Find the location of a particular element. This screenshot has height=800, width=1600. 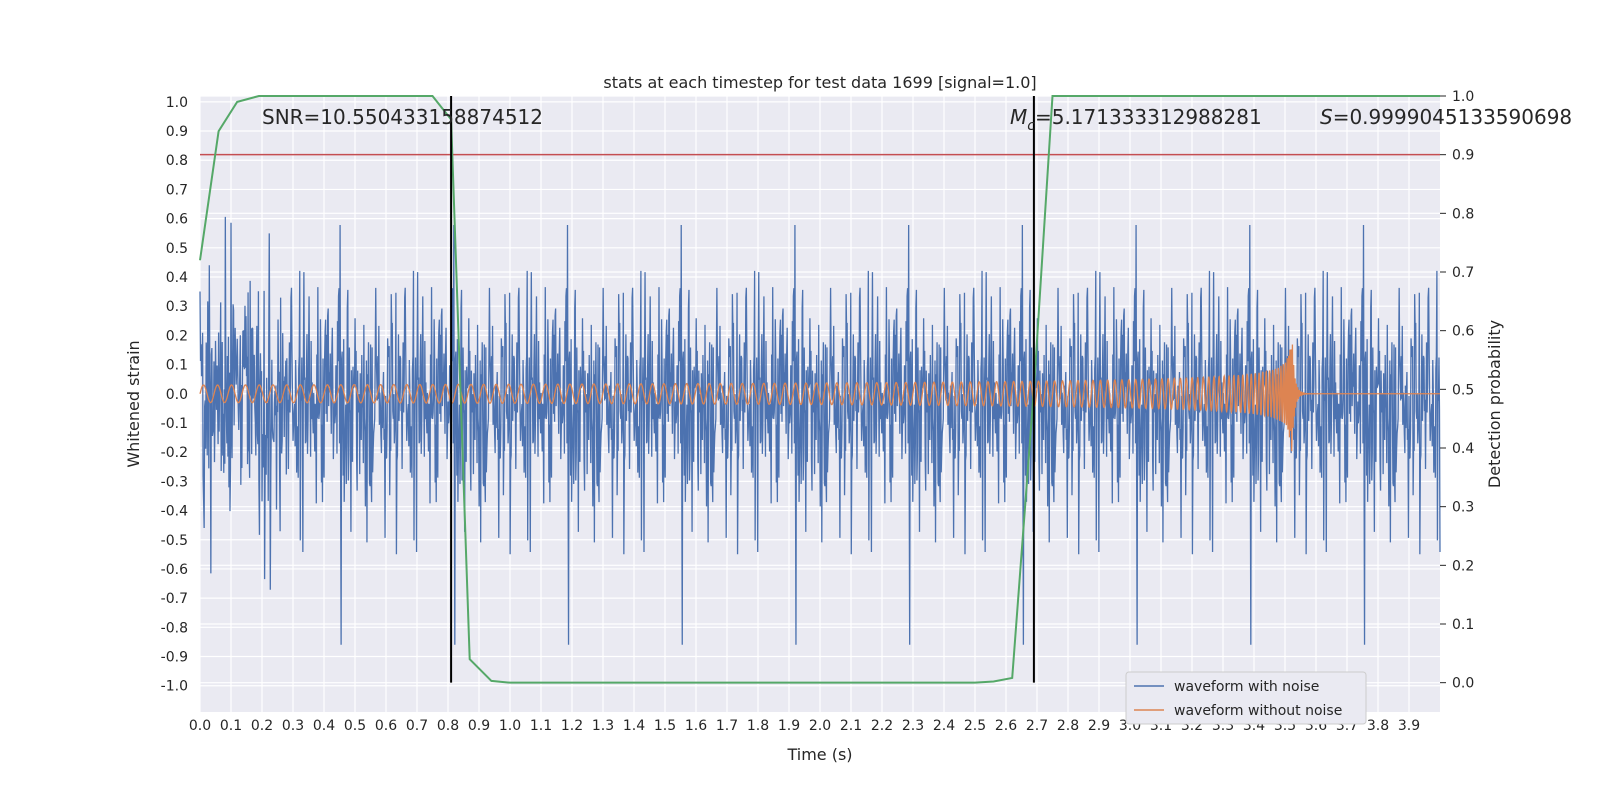

x-tick-label: 1.2 is located at coordinates (572, 726).